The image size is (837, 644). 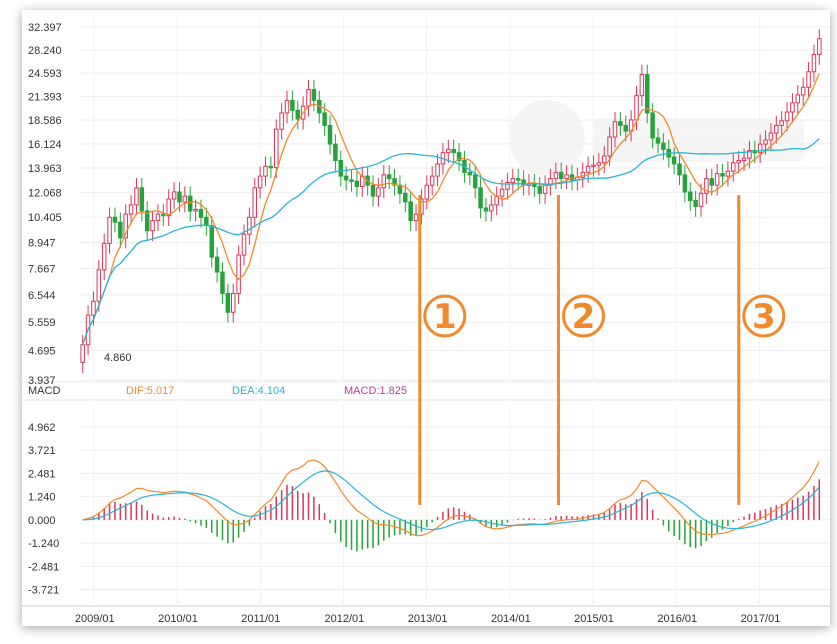 What do you see at coordinates (677, 619) in the screenshot?
I see `x-tick-label: 2016/01` at bounding box center [677, 619].